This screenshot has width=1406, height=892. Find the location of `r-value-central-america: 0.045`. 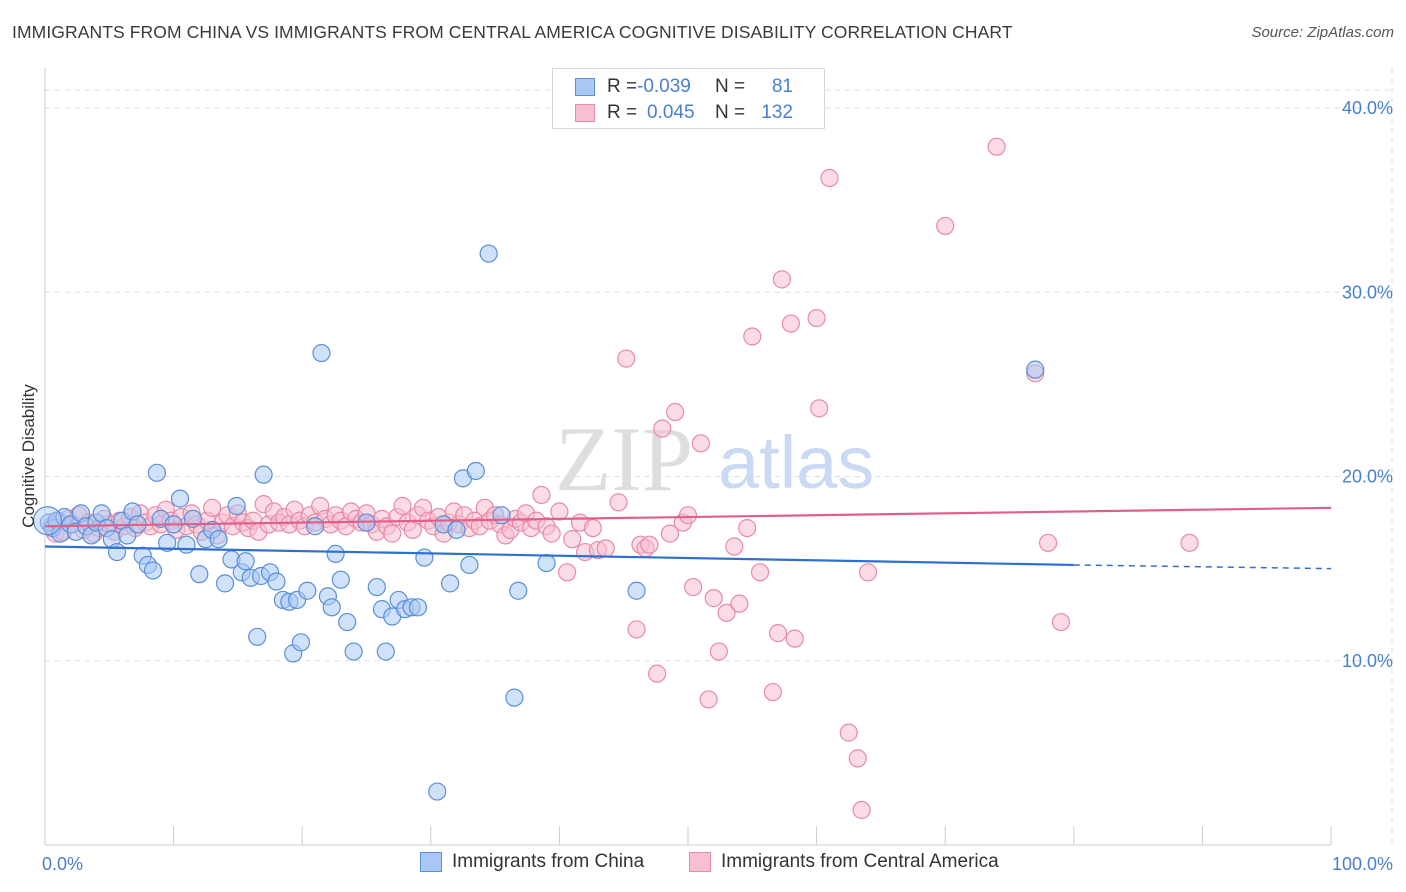

r-value-central-america: 0.045 is located at coordinates (671, 112).